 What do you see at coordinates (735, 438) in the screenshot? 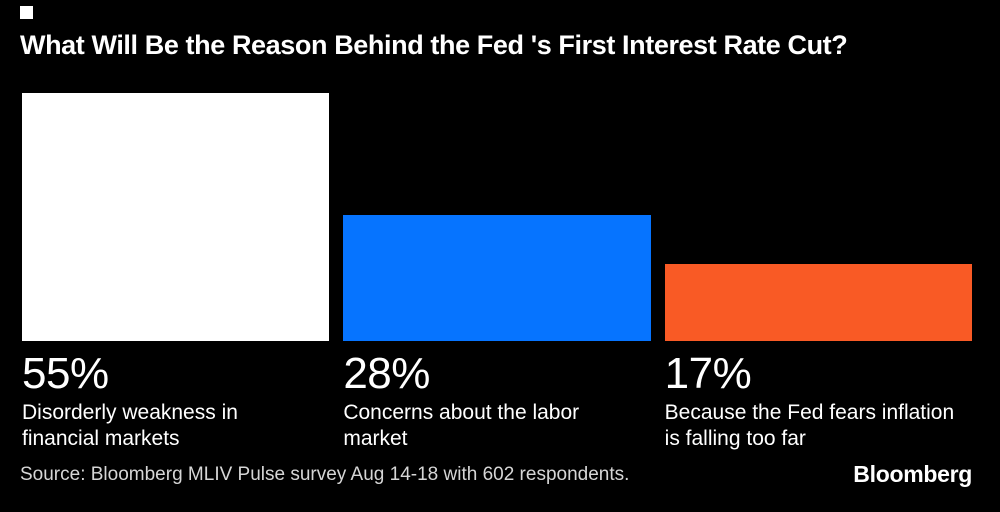
I see `category-label-line: is falling too far` at bounding box center [735, 438].